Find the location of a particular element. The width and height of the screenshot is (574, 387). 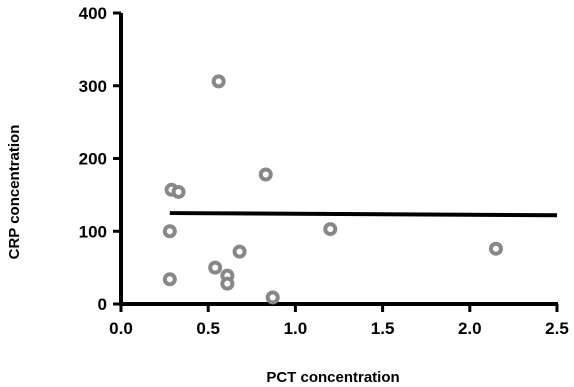

x-tick-label: 2.5 is located at coordinates (557, 328).